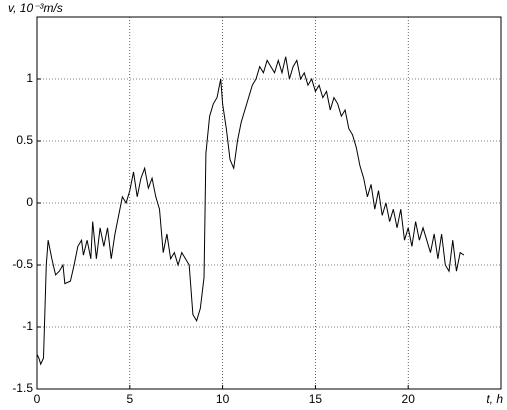  Describe the element at coordinates (409, 399) in the screenshot. I see `x-tick-label: 20` at that location.